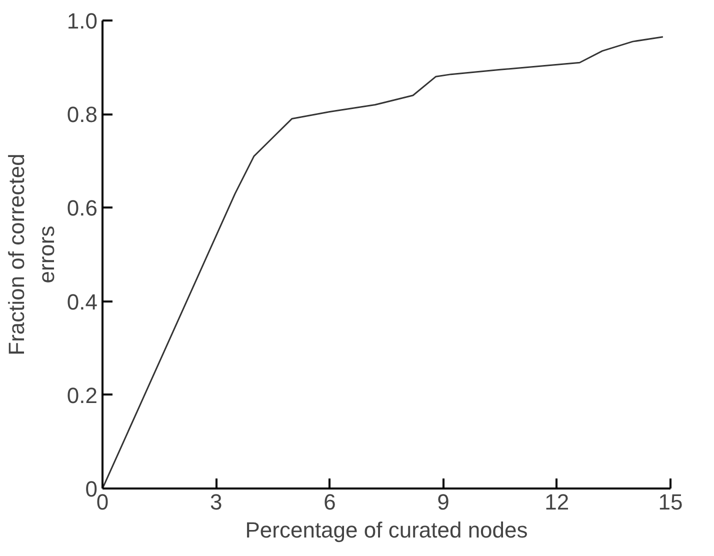 The width and height of the screenshot is (714, 556). Describe the element at coordinates (82, 395) in the screenshot. I see `y-tick-label: 0.2` at that location.